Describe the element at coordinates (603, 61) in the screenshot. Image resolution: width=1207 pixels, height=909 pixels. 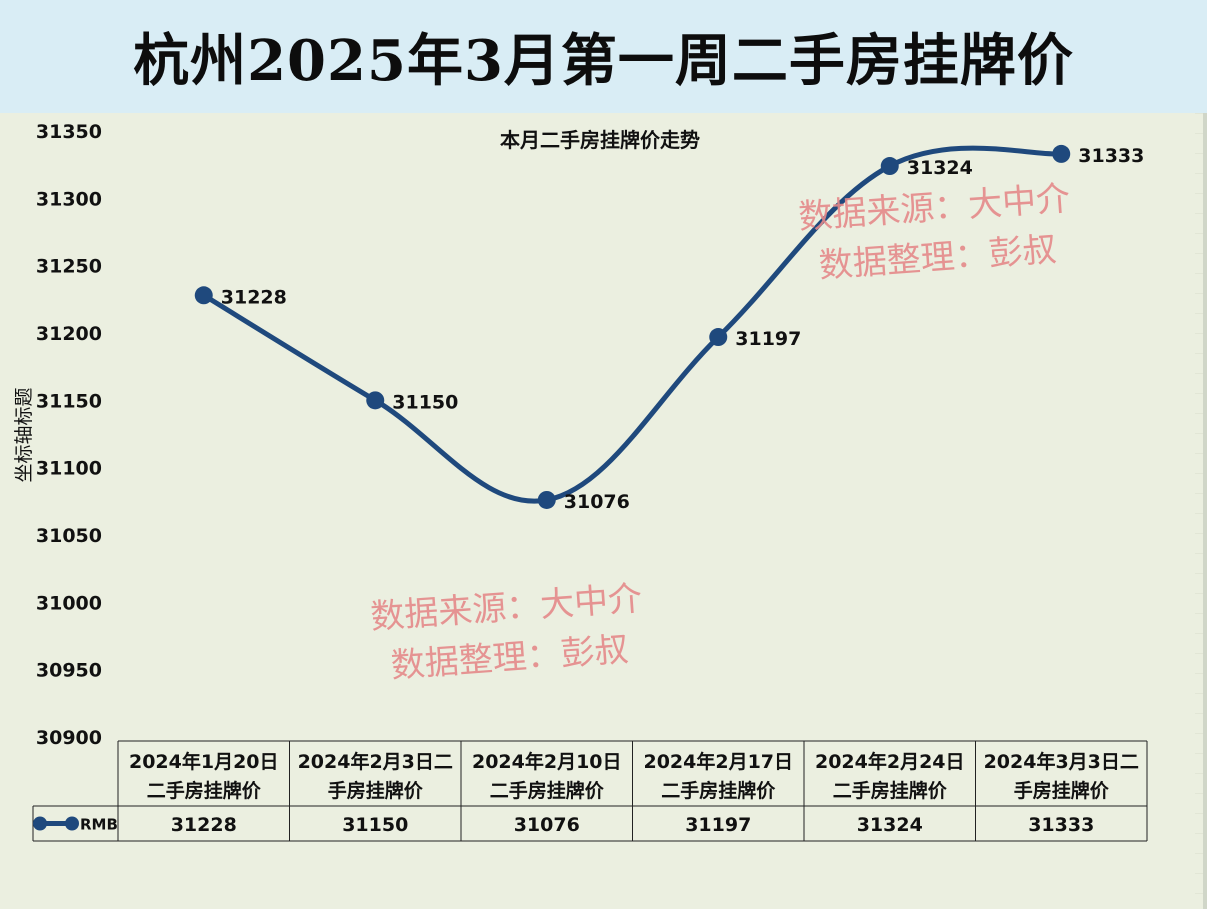
I see `page-title: 杭州2025年3月第一周二手房挂牌价` at that location.